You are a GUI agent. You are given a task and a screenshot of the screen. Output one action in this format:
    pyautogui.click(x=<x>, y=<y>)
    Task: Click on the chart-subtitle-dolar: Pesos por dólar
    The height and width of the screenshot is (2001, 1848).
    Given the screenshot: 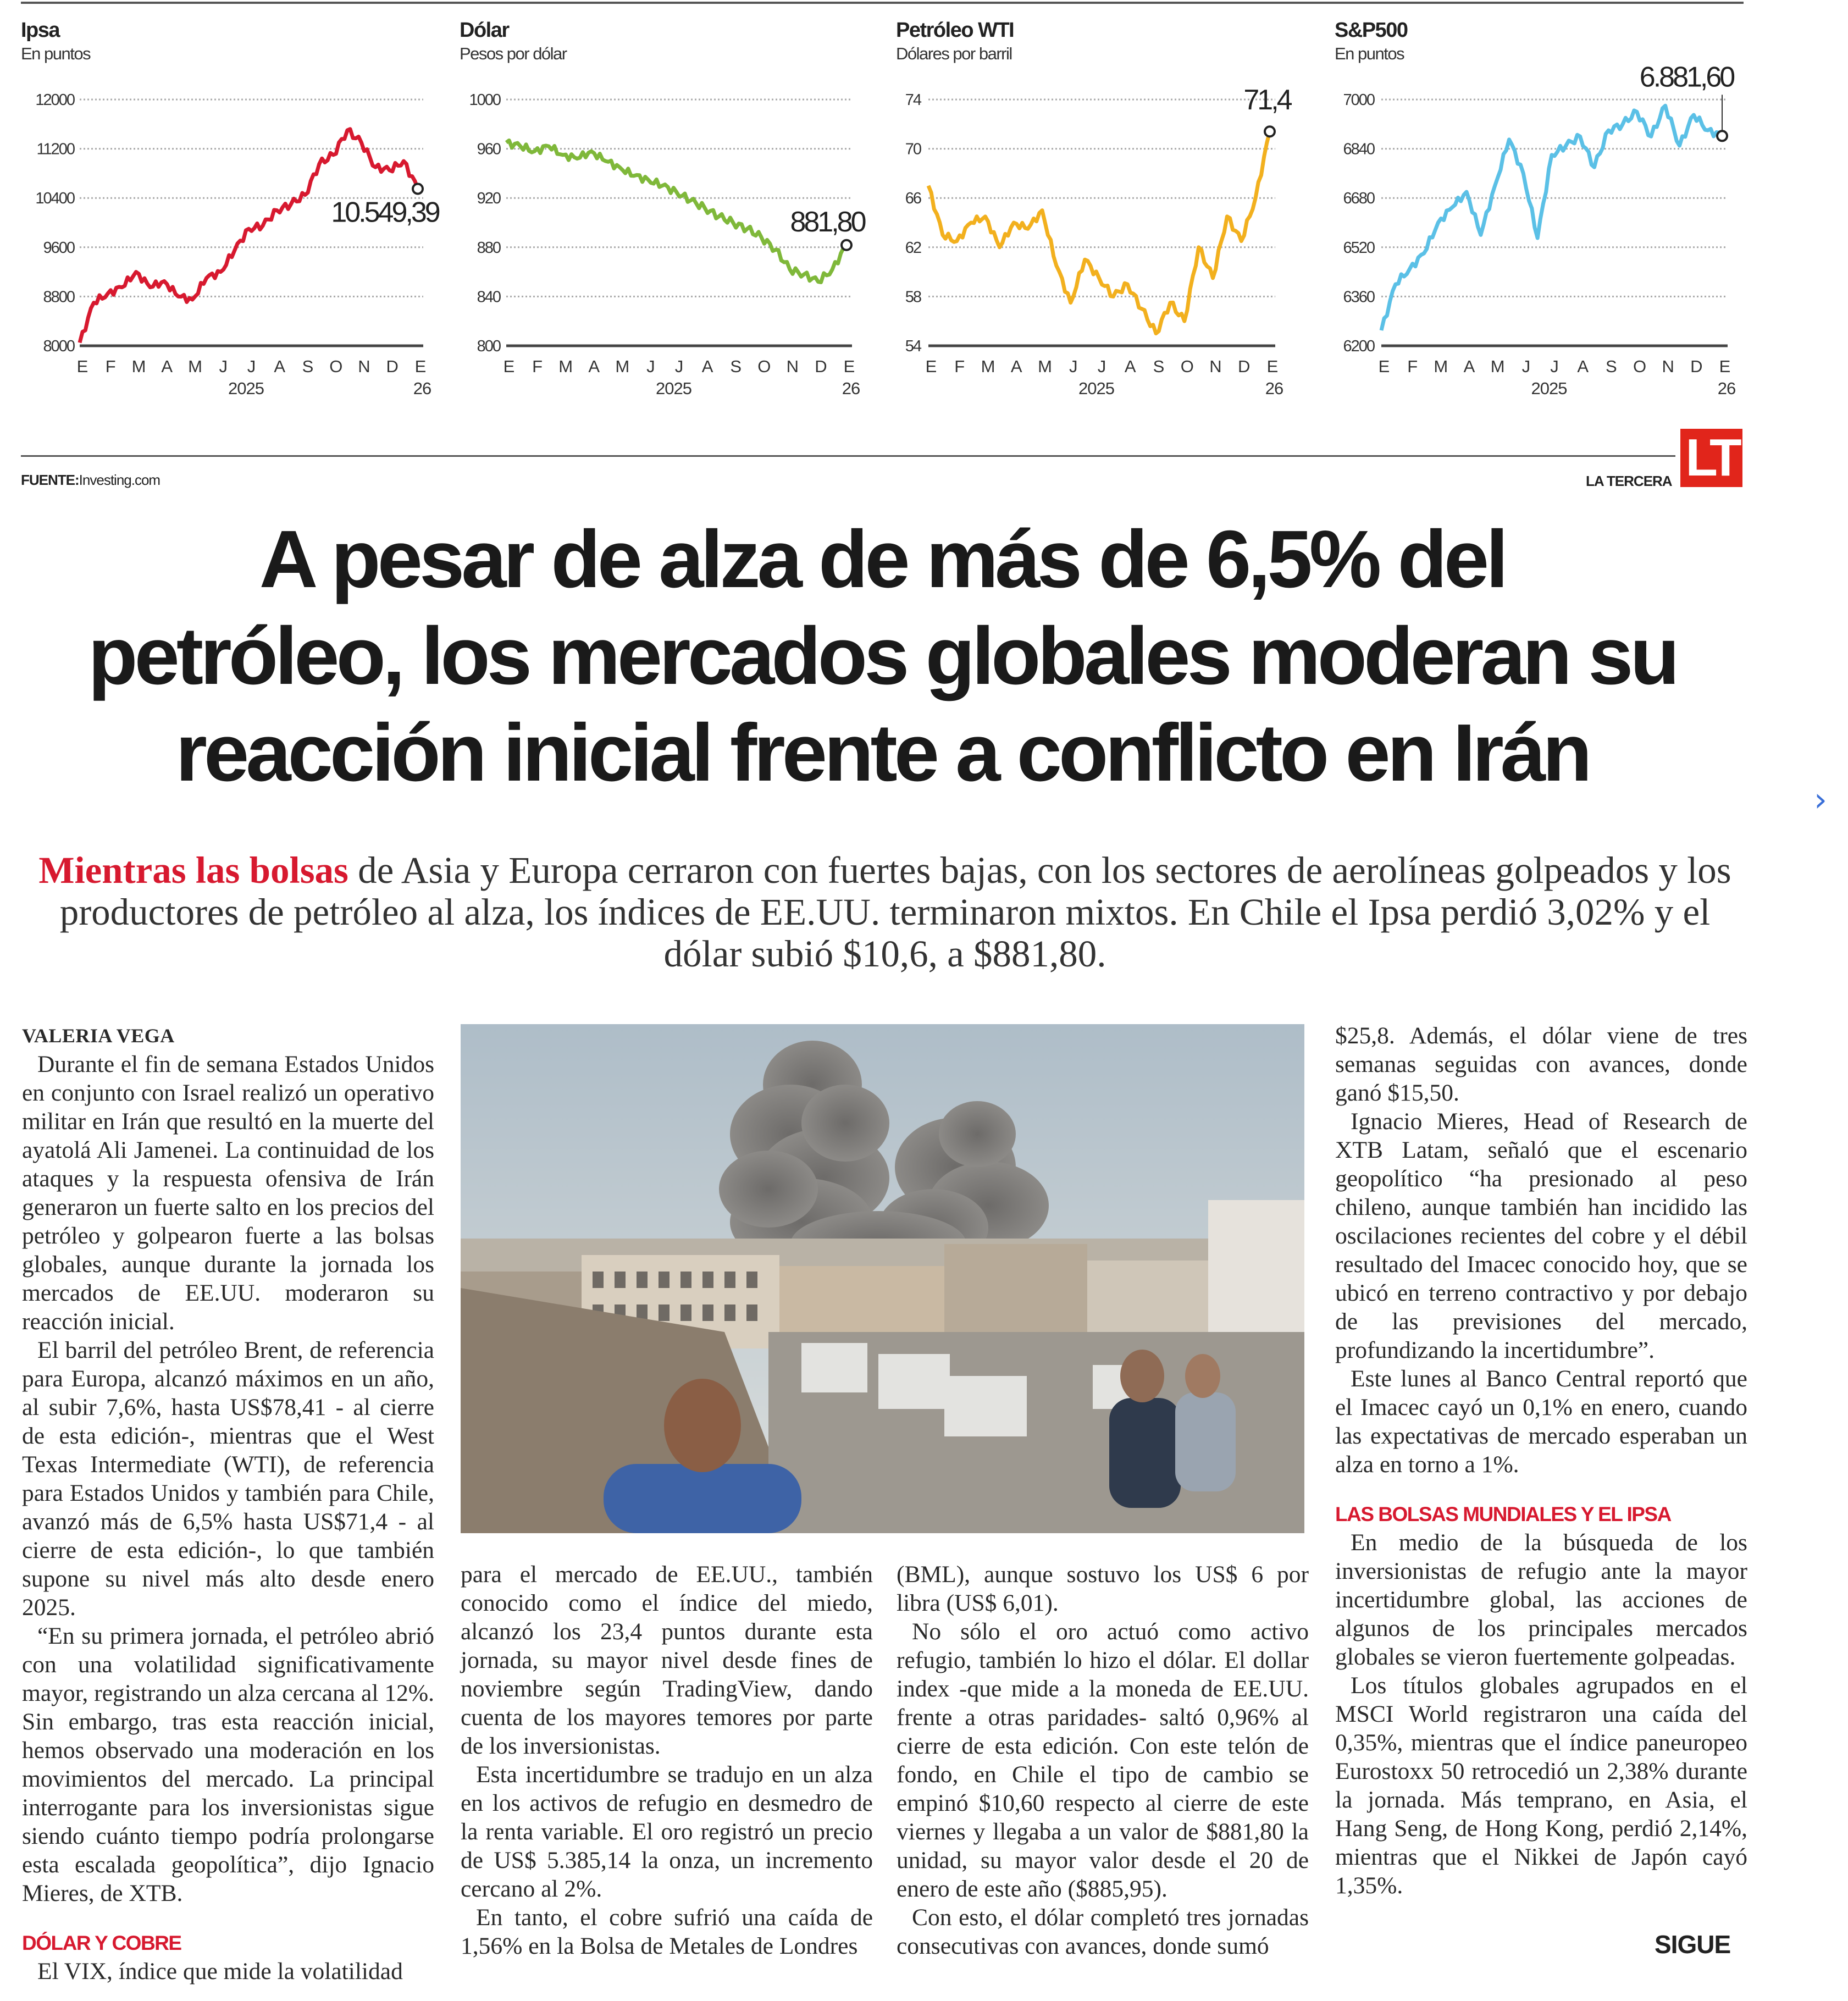 What is the action you would take?
    pyautogui.click(x=513, y=54)
    